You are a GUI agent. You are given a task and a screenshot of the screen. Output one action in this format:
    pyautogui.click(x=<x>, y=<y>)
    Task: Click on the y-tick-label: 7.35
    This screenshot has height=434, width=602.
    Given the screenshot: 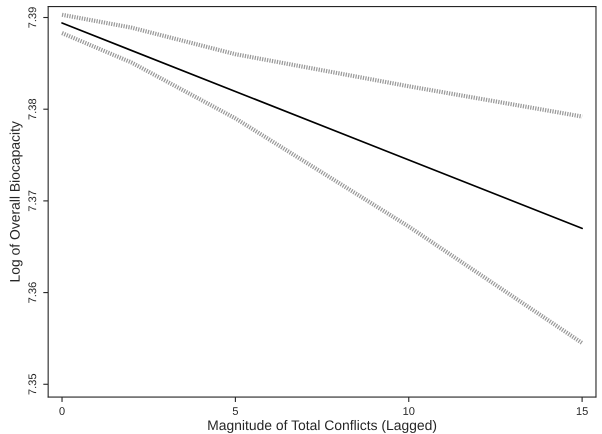 What is the action you would take?
    pyautogui.click(x=32, y=384)
    